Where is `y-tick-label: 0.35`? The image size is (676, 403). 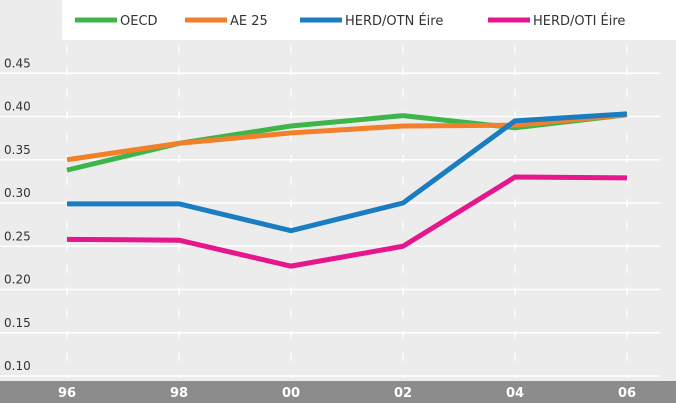
y-tick-label: 0.35 is located at coordinates (17, 150).